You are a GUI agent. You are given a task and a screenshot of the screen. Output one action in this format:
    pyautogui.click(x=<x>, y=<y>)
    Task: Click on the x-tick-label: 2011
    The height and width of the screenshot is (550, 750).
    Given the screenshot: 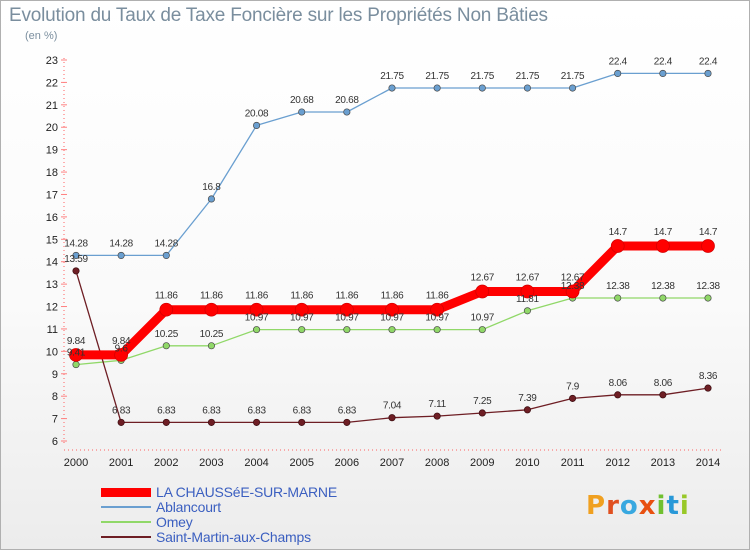 What is the action you would take?
    pyautogui.click(x=573, y=463)
    